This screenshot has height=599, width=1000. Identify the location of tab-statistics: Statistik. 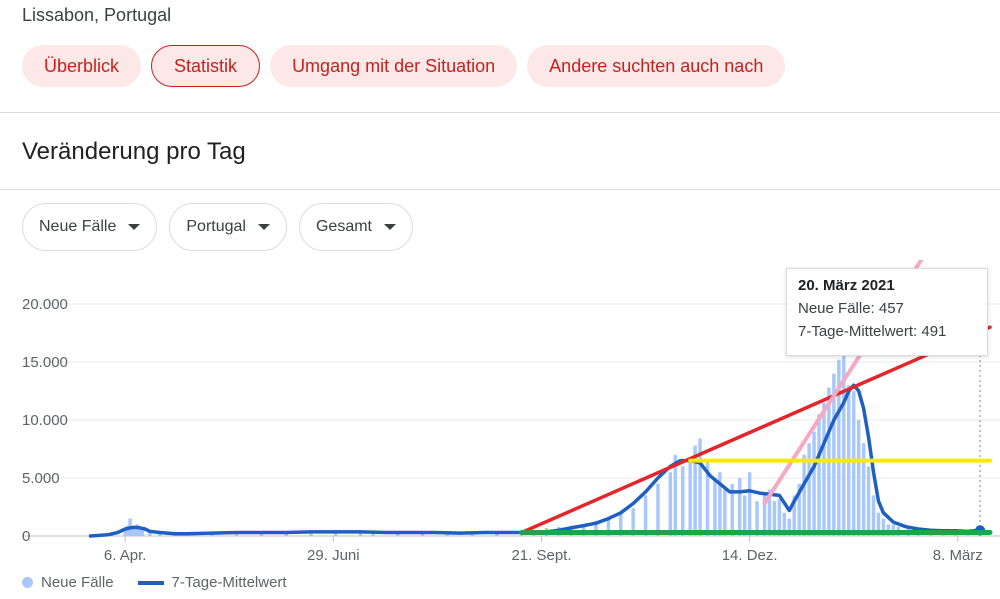
(206, 66).